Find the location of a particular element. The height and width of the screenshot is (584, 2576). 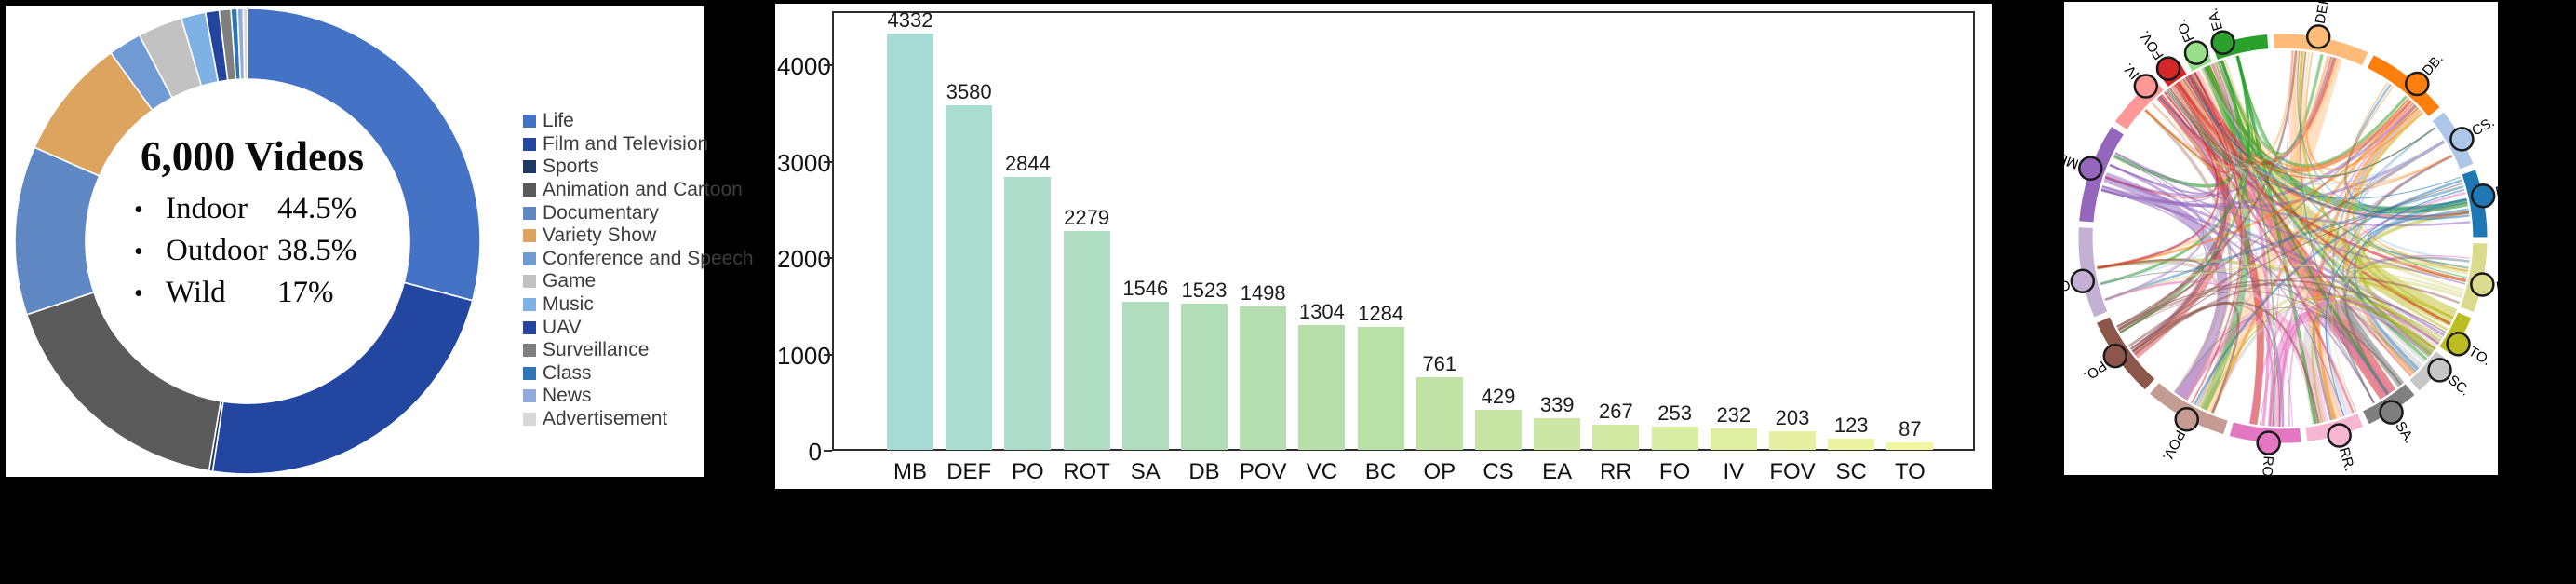

chord-node-pov is located at coordinates (2186, 419).